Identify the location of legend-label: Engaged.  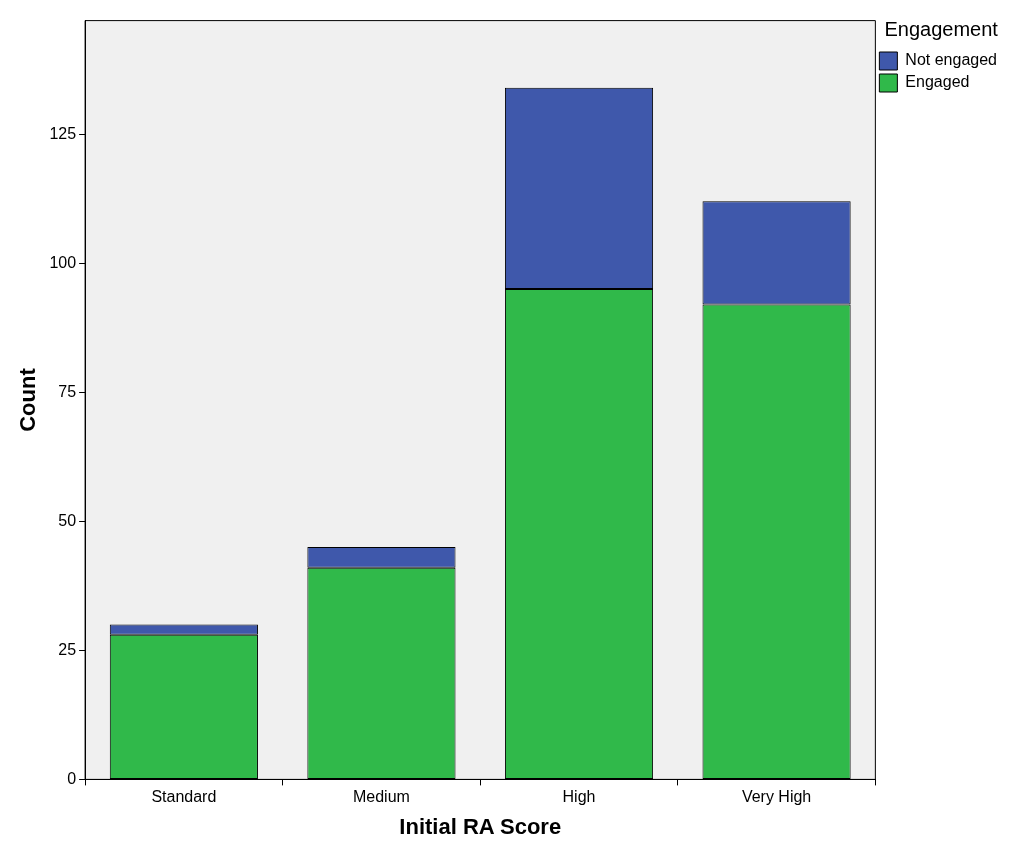
(937, 82).